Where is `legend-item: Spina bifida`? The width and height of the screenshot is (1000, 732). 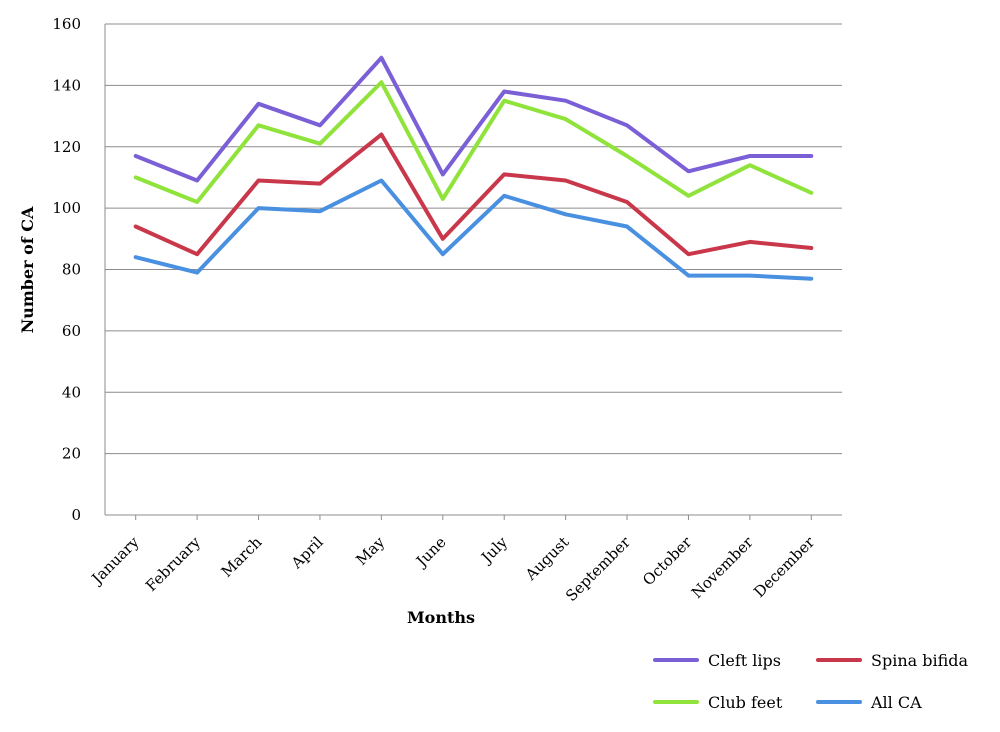 legend-item: Spina bifida is located at coordinates (892, 660).